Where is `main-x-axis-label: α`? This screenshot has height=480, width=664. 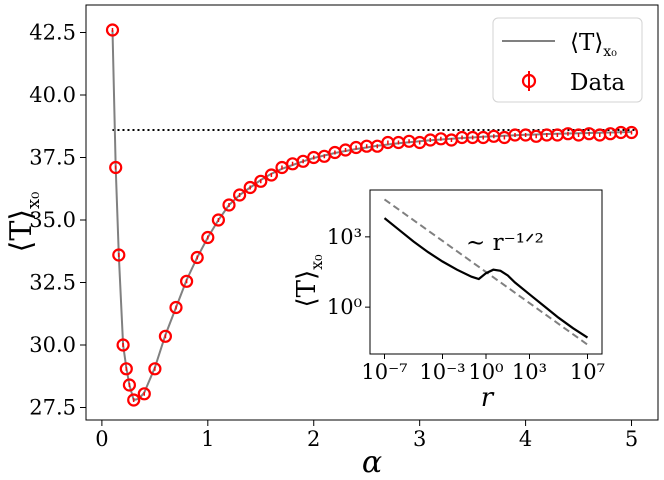 main-x-axis-label: α is located at coordinates (372, 462).